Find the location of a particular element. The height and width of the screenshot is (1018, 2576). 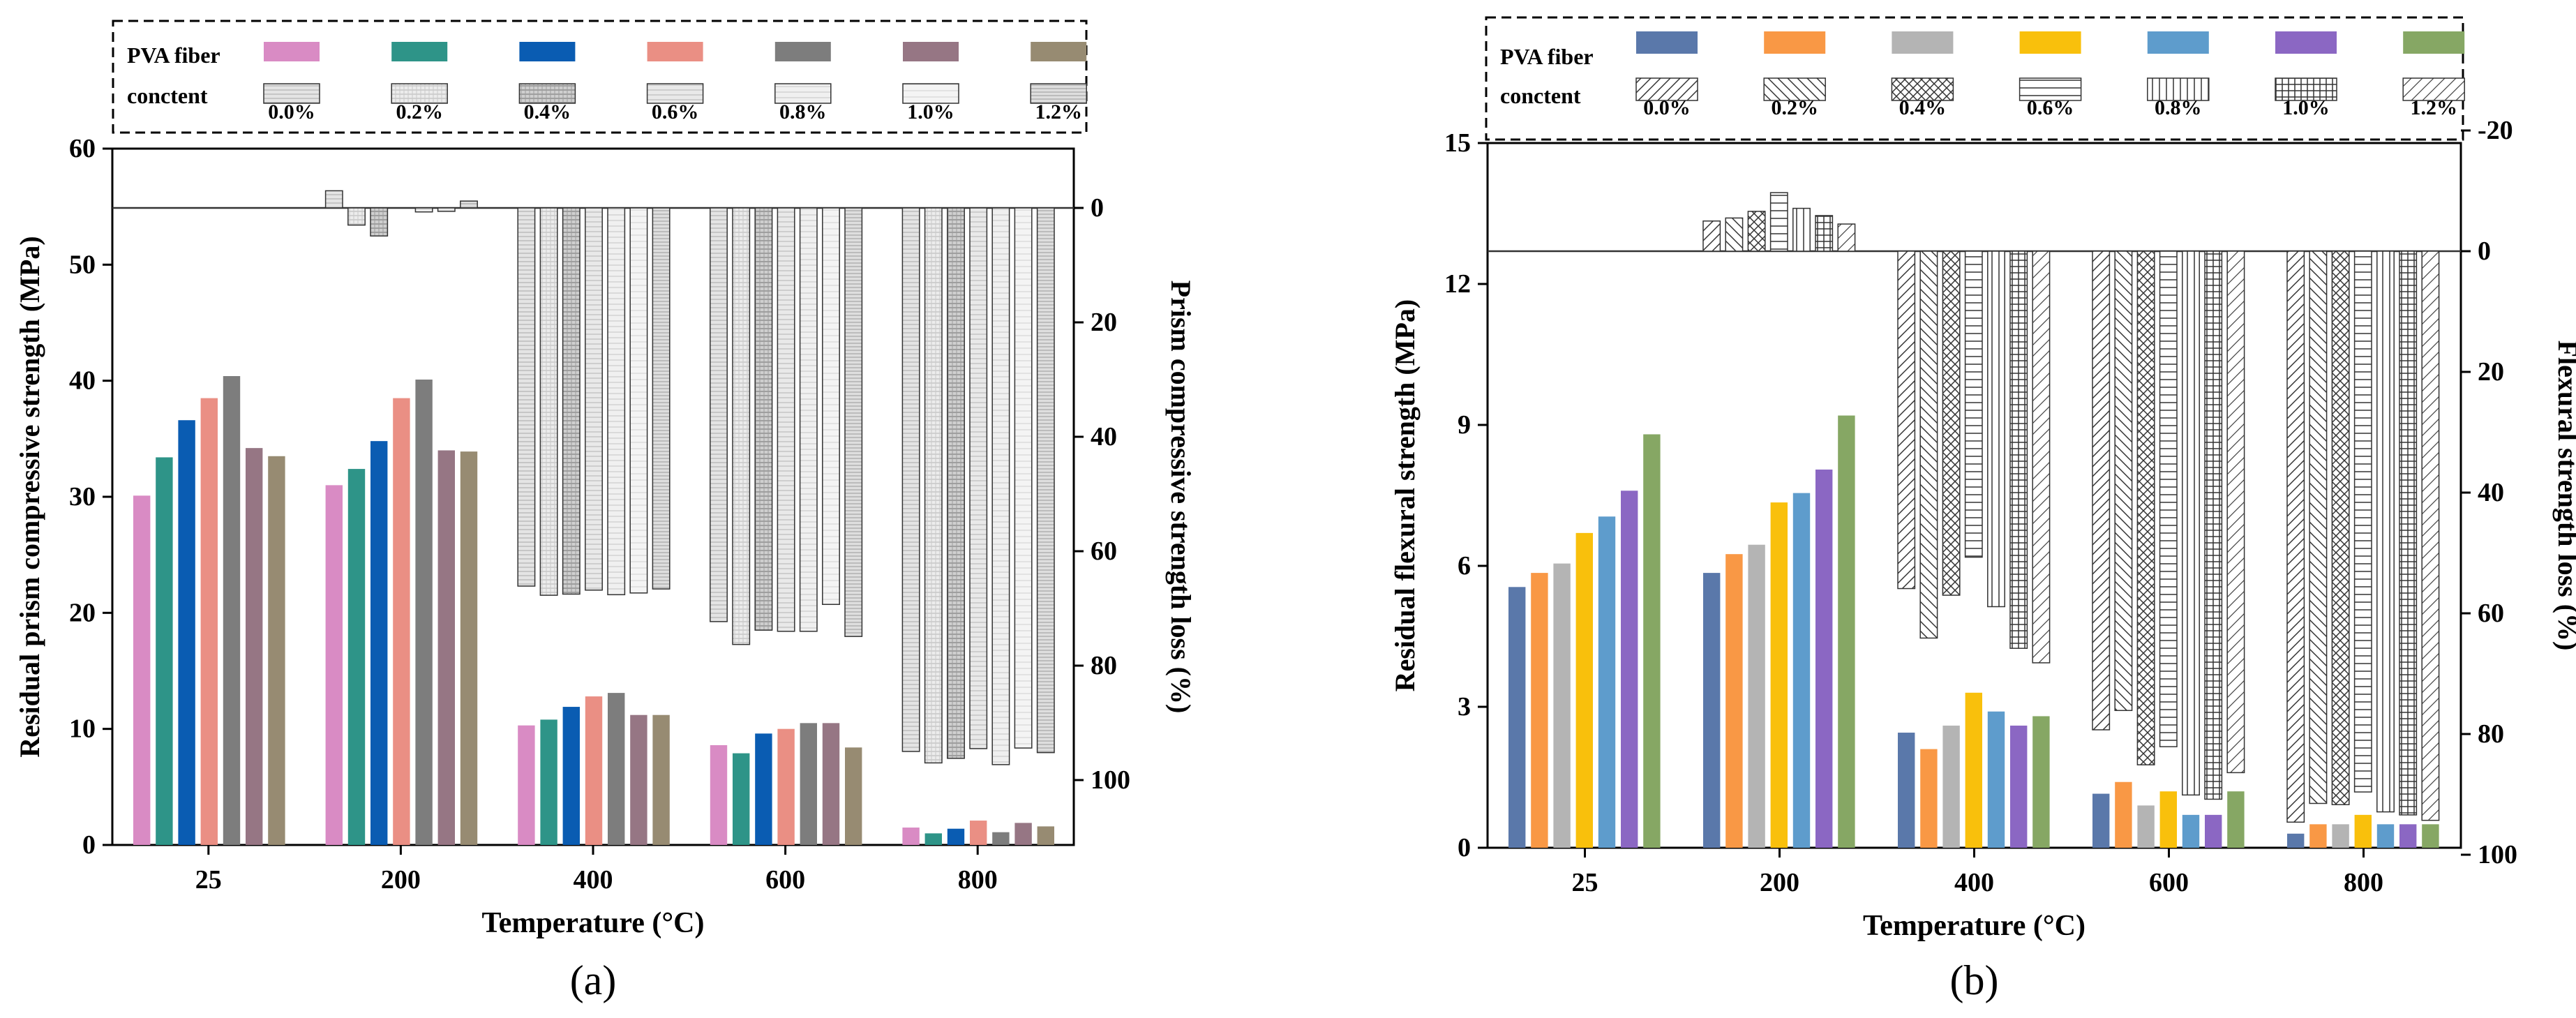

strength-bar-0.8%-800 is located at coordinates (1001, 838).